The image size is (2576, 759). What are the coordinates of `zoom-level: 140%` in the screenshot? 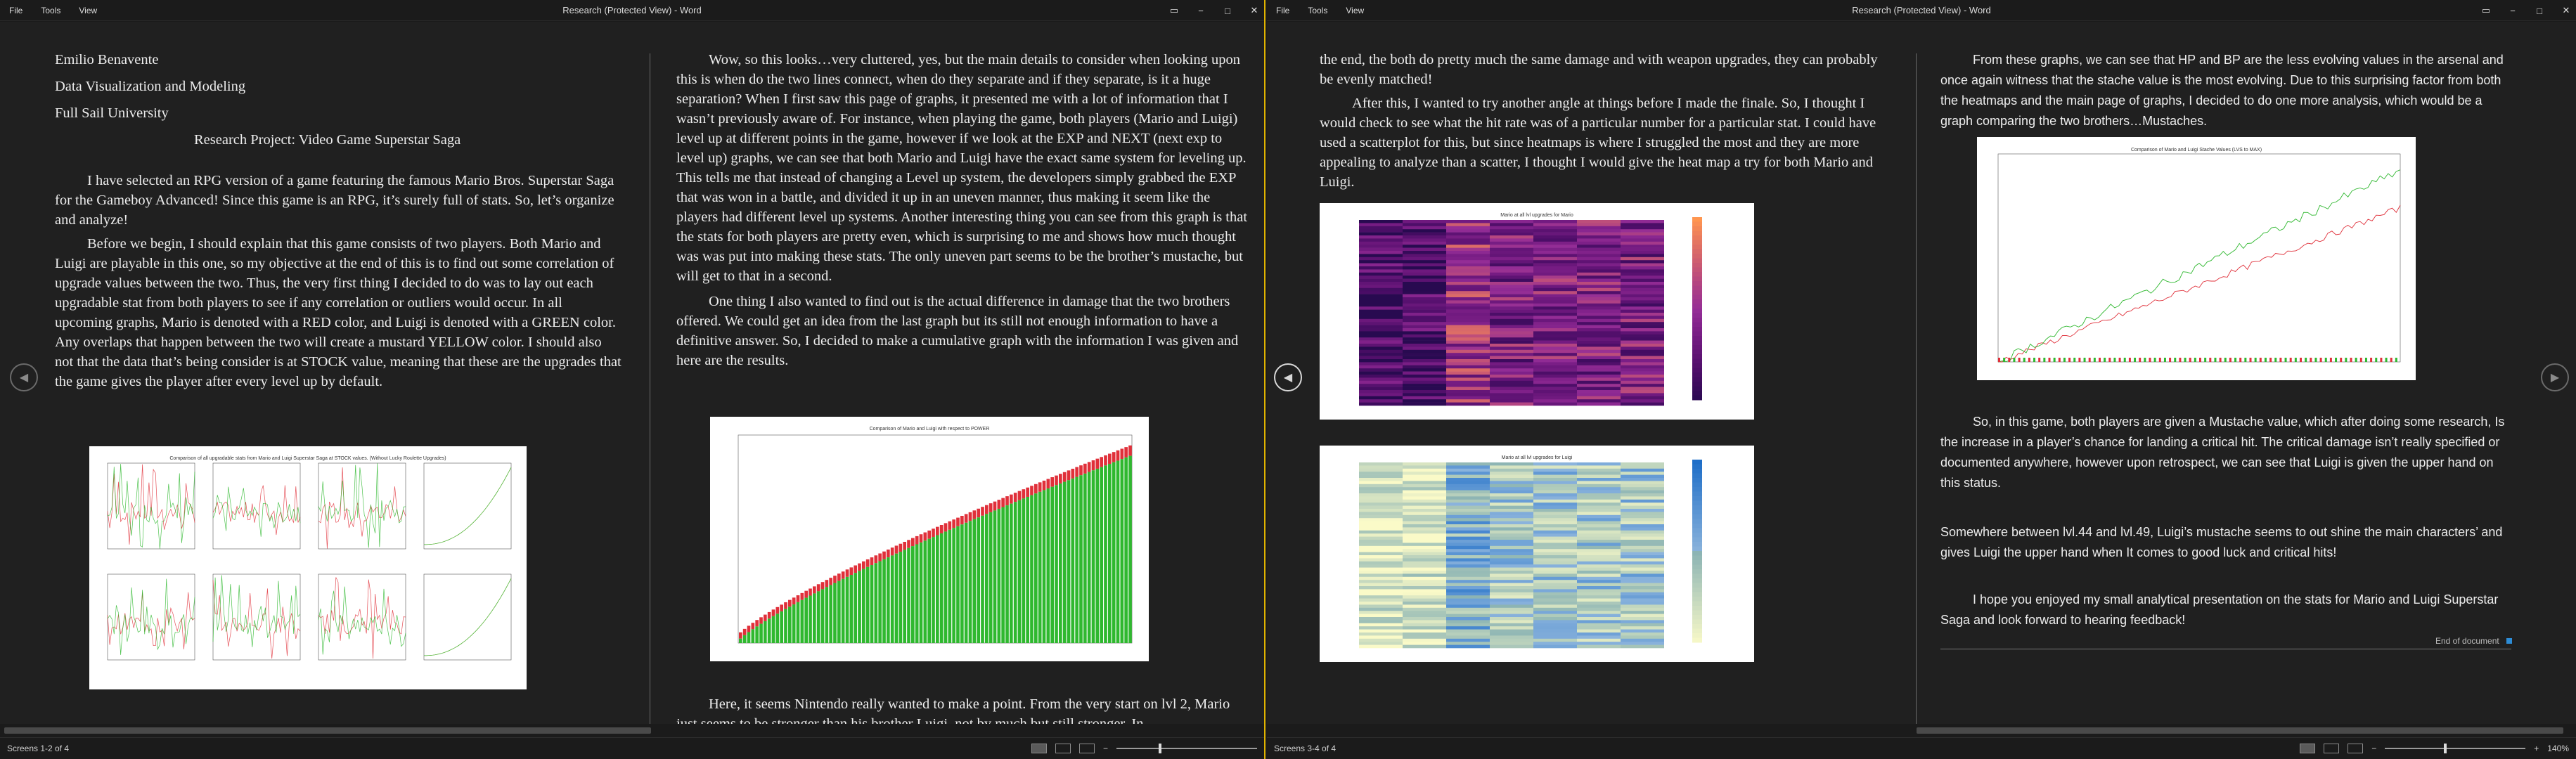 It's located at (2558, 748).